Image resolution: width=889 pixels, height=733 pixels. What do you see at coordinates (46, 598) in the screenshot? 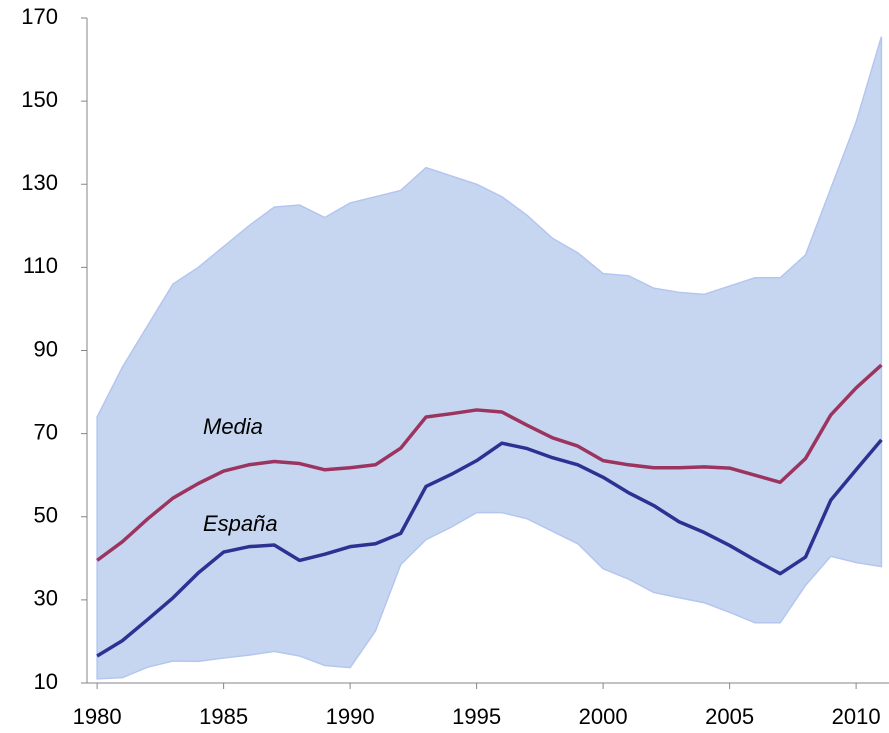
I see `y-tick-label: 30` at bounding box center [46, 598].